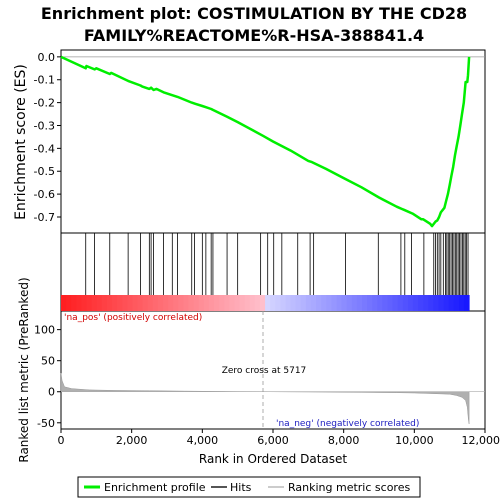 Image resolution: width=500 pixels, height=500 pixels. Describe the element at coordinates (414, 440) in the screenshot. I see `x-tick-label: 10,000` at that location.